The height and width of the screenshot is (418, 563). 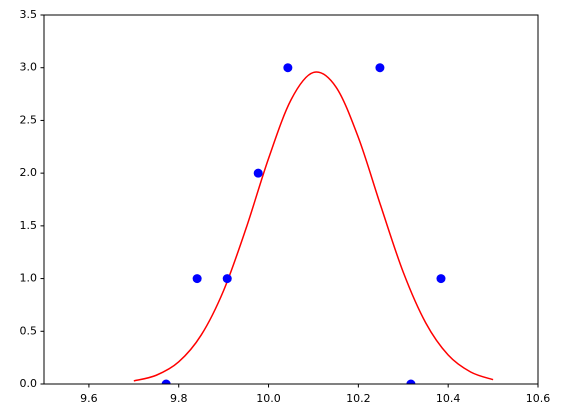 I want to click on y-tick-label: 2.5, so click(x=29, y=119).